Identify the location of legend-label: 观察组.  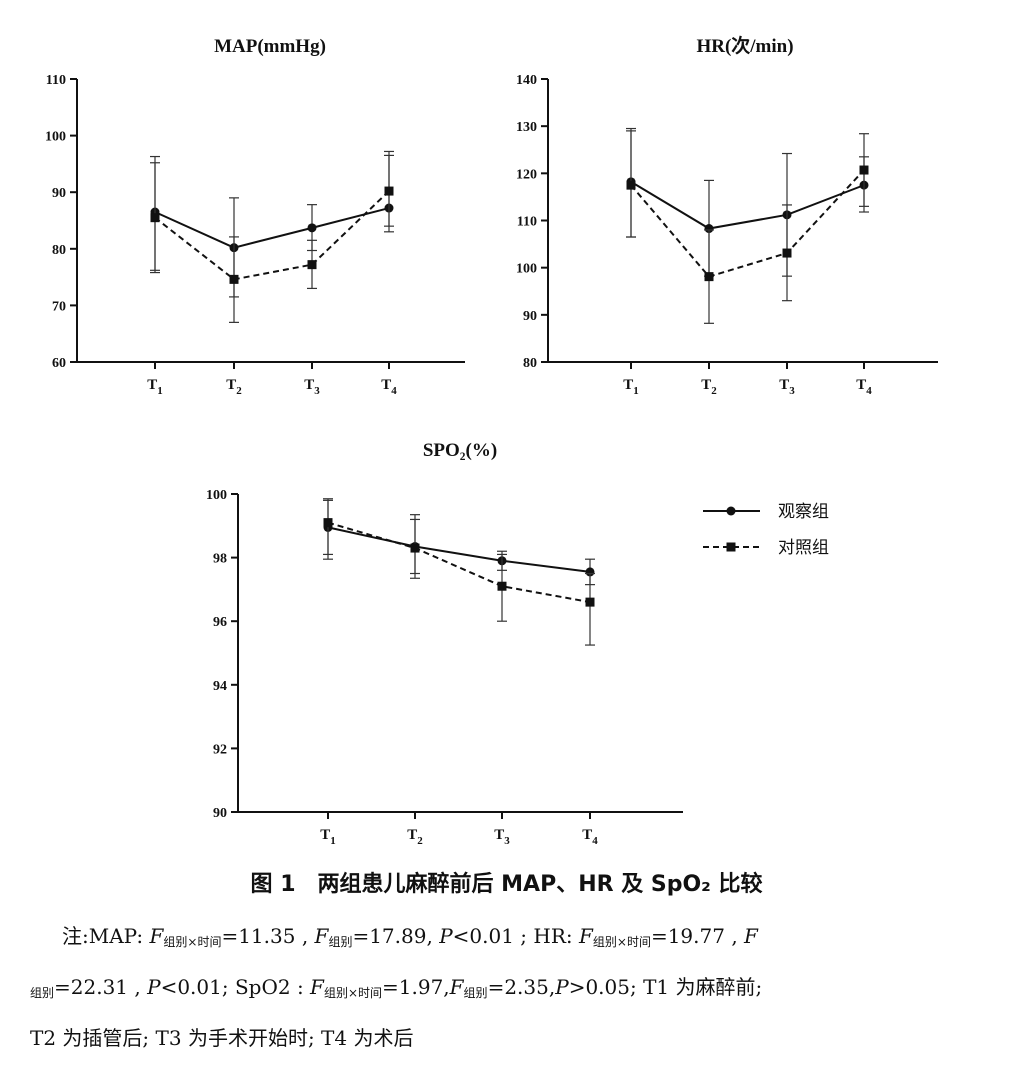
(803, 512).